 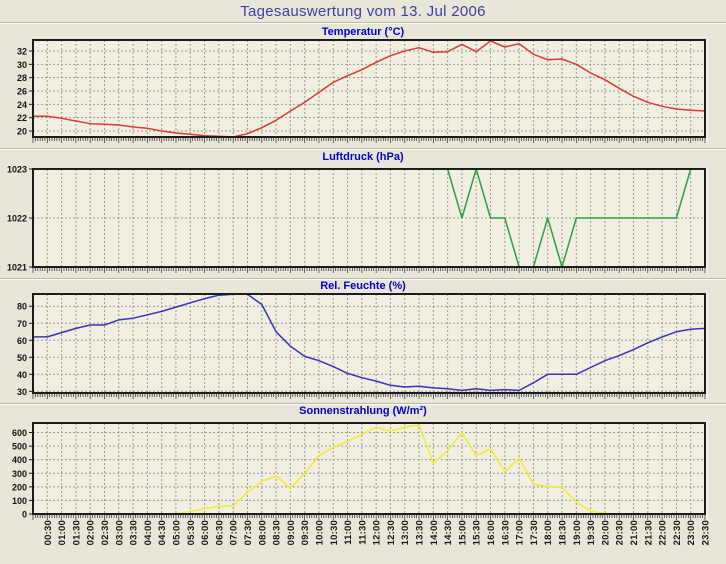 I want to click on svg-text: 17:30, so click(x=534, y=532).